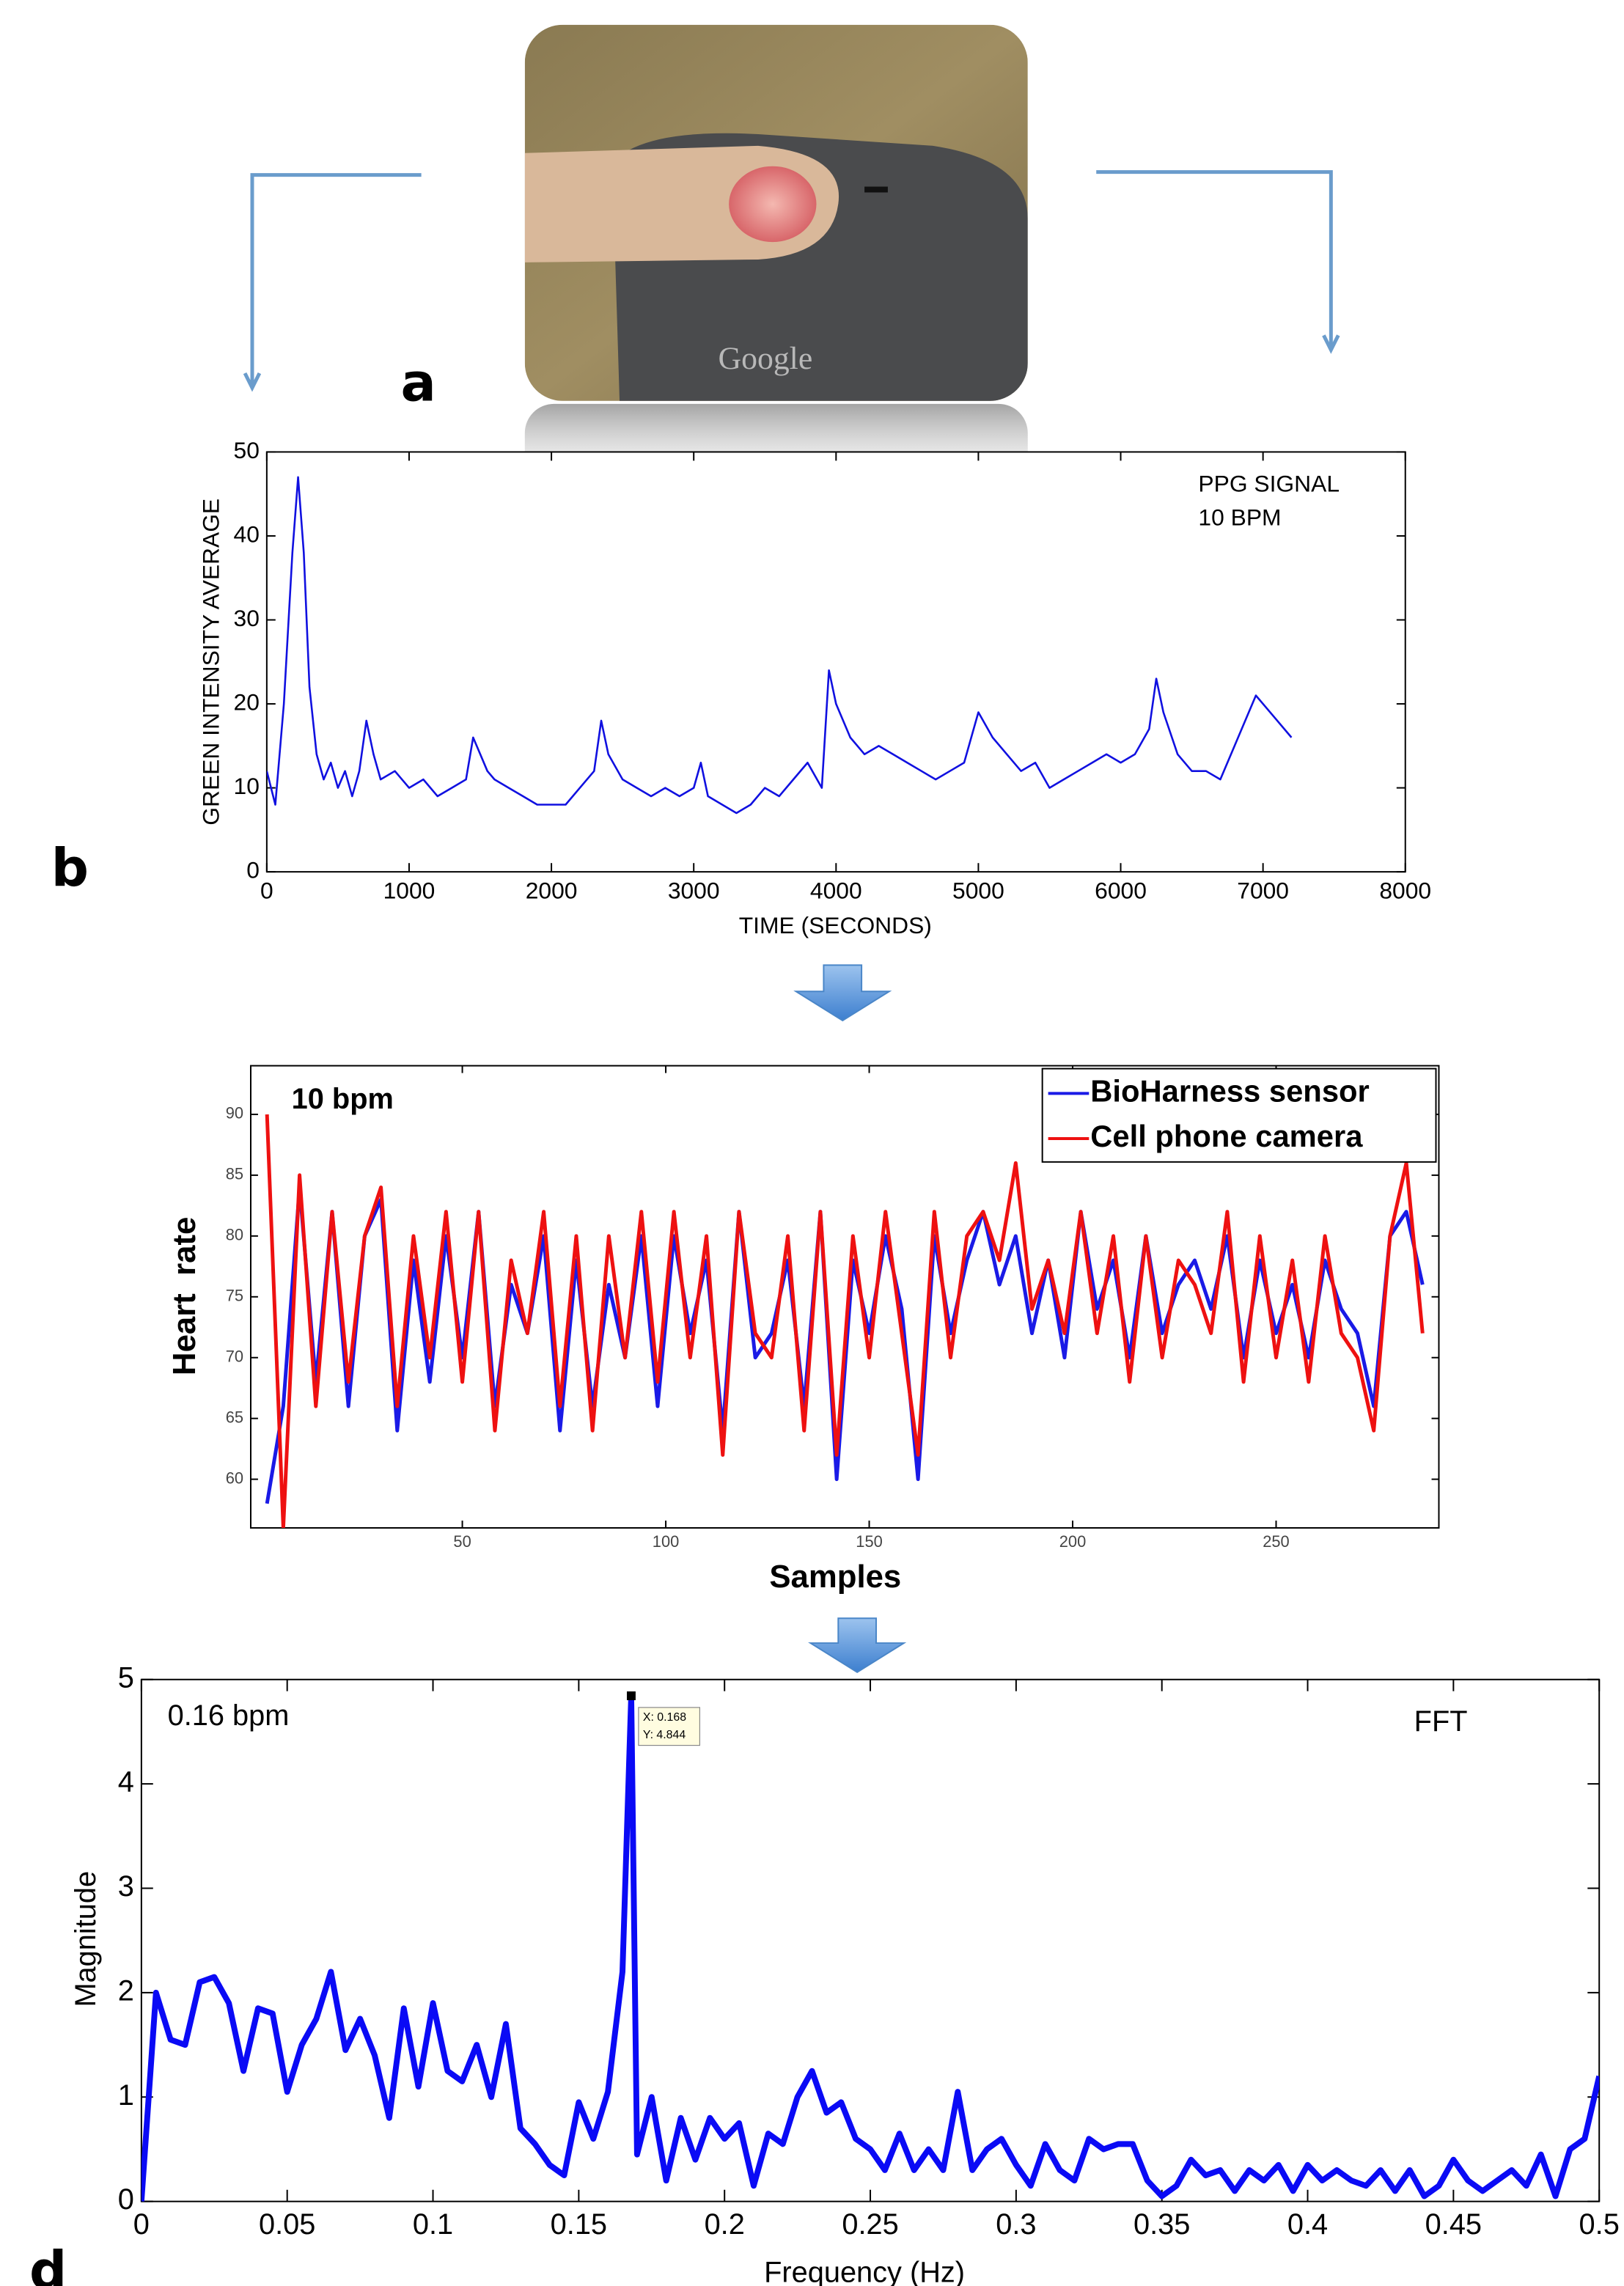  What do you see at coordinates (126, 1782) in the screenshot?
I see `y-tick-label: 4` at bounding box center [126, 1782].